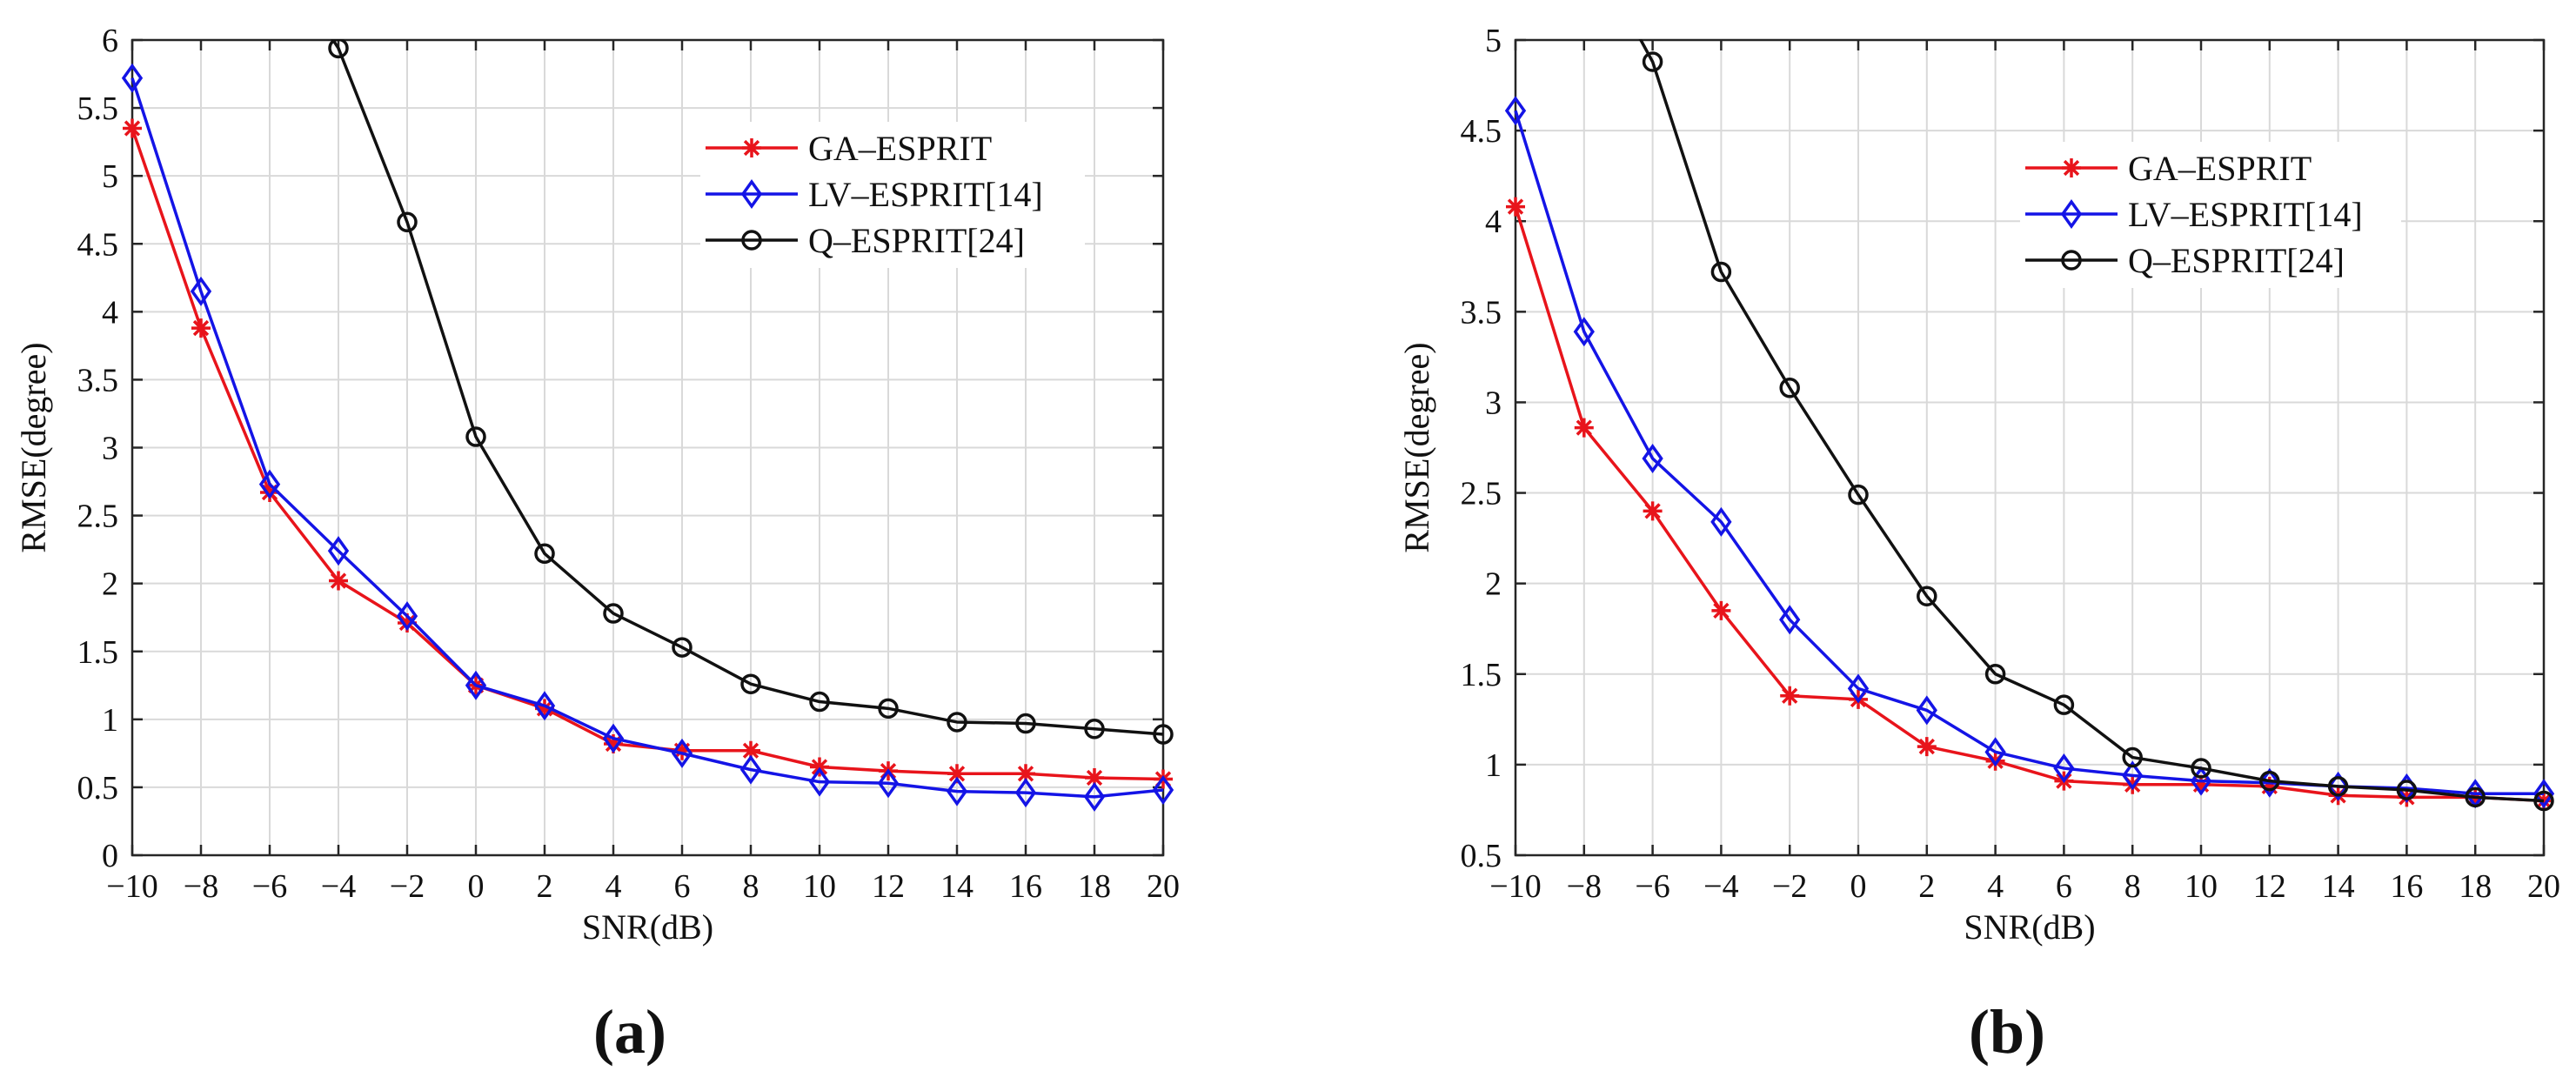 The width and height of the screenshot is (2576, 1091). Describe the element at coordinates (201, 886) in the screenshot. I see `x-tick-label: −8` at that location.